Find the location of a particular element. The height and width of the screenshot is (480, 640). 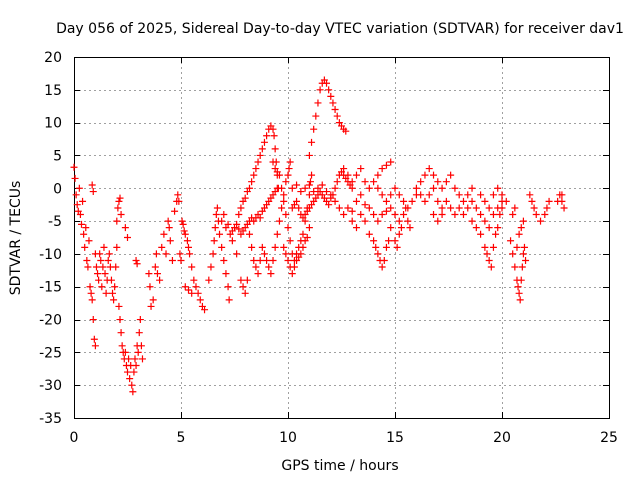

x-tick-label: 15 is located at coordinates (395, 438).